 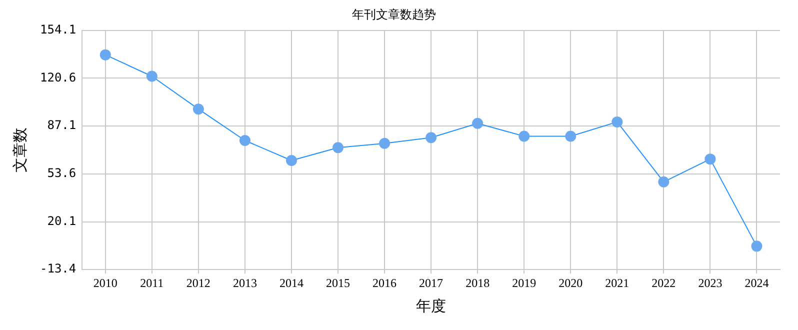 What do you see at coordinates (61, 221) in the screenshot?
I see `y-tick-label: 20.1` at bounding box center [61, 221].